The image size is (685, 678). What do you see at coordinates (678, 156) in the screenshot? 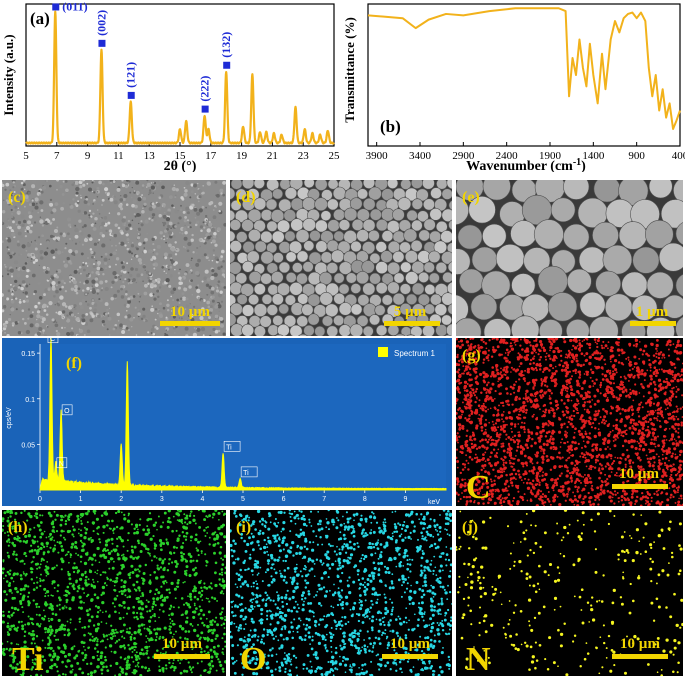
I see `ftir-xtick-label: 400` at bounding box center [678, 156].